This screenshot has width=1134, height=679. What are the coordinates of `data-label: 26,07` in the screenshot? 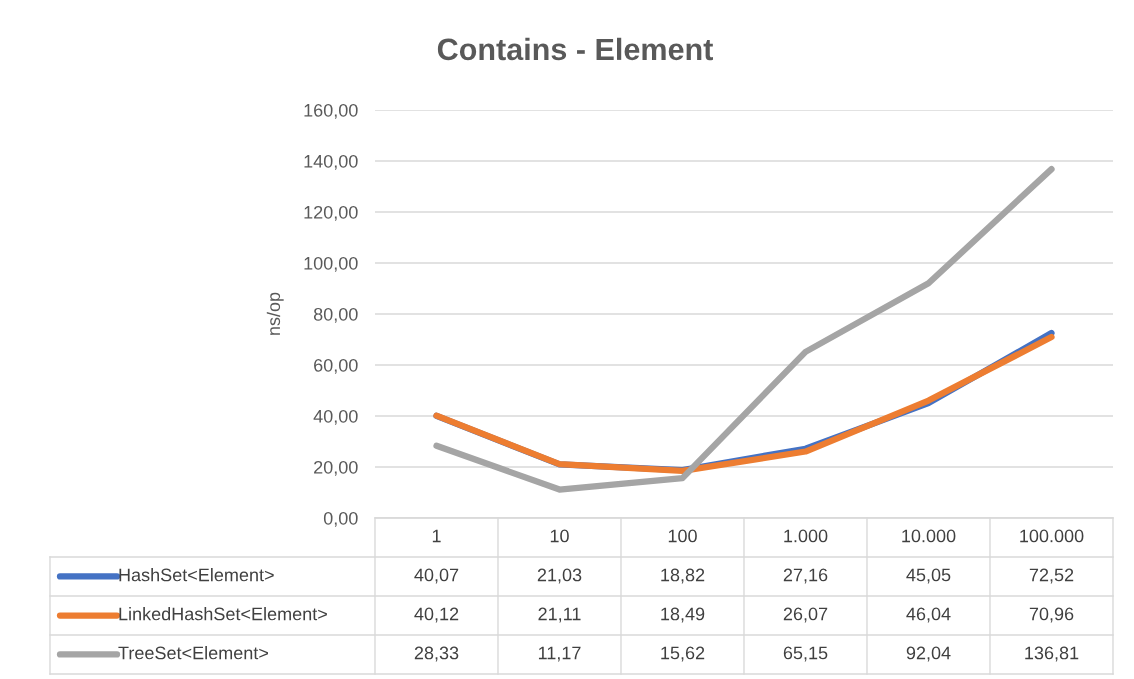 It's located at (805, 615).